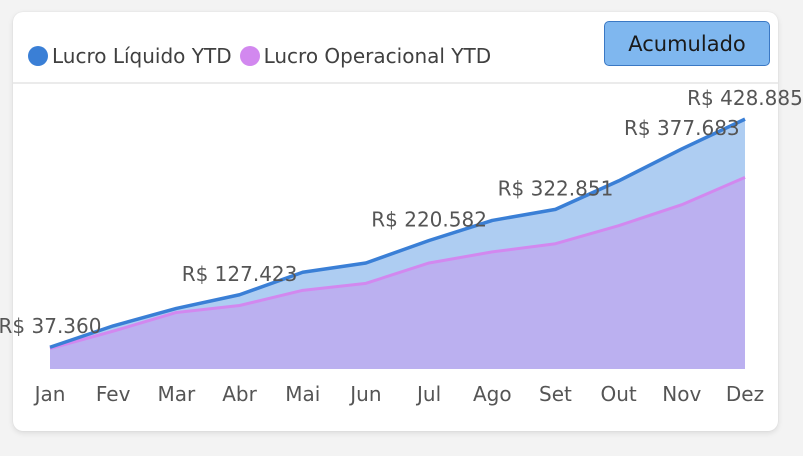 The height and width of the screenshot is (456, 803). Describe the element at coordinates (50, 326) in the screenshot. I see `data-label-jan: R$ 37.360` at that location.